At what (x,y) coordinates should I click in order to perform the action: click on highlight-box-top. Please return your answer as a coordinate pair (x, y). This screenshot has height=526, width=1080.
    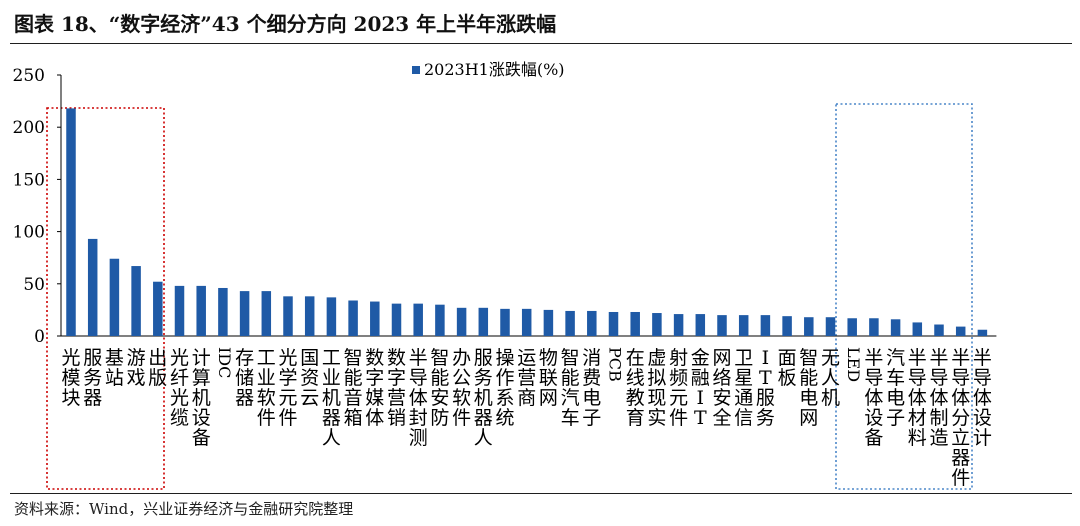
    Looking at the image, I should click on (105, 298).